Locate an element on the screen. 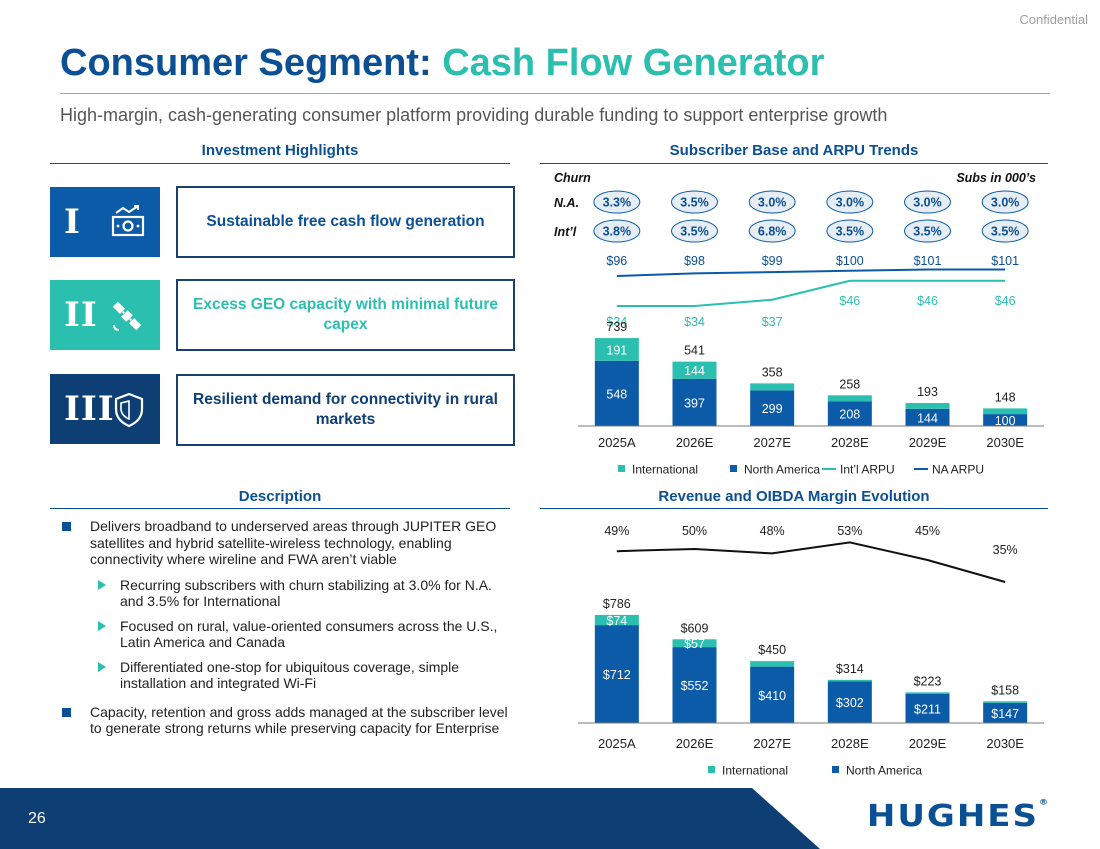  highlight-1-text: Sustainable free cash flow generation is located at coordinates (345, 221).